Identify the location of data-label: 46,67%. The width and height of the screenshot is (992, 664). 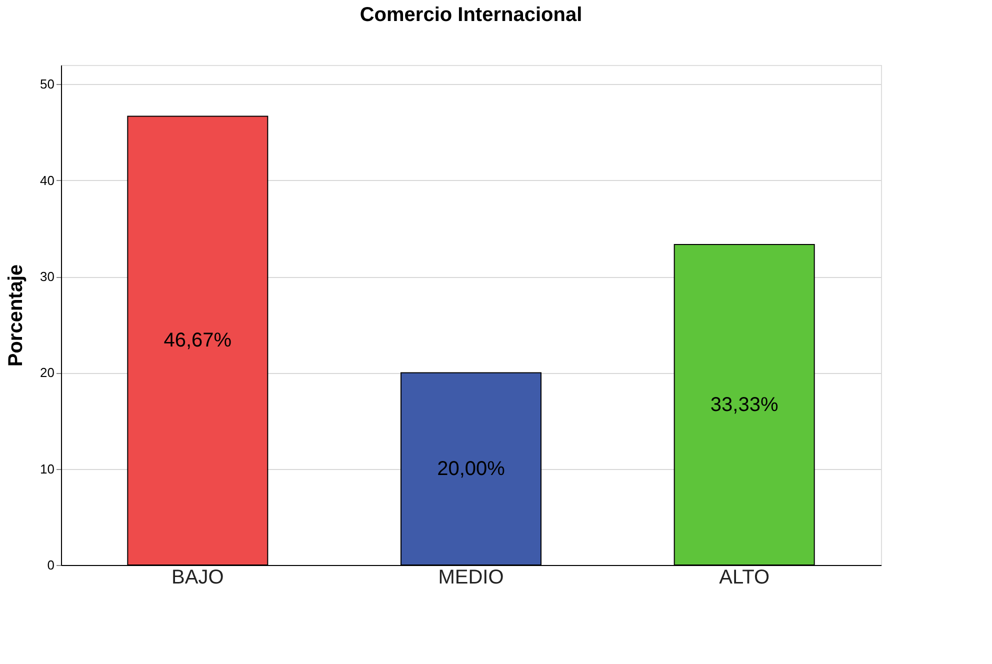
(198, 341).